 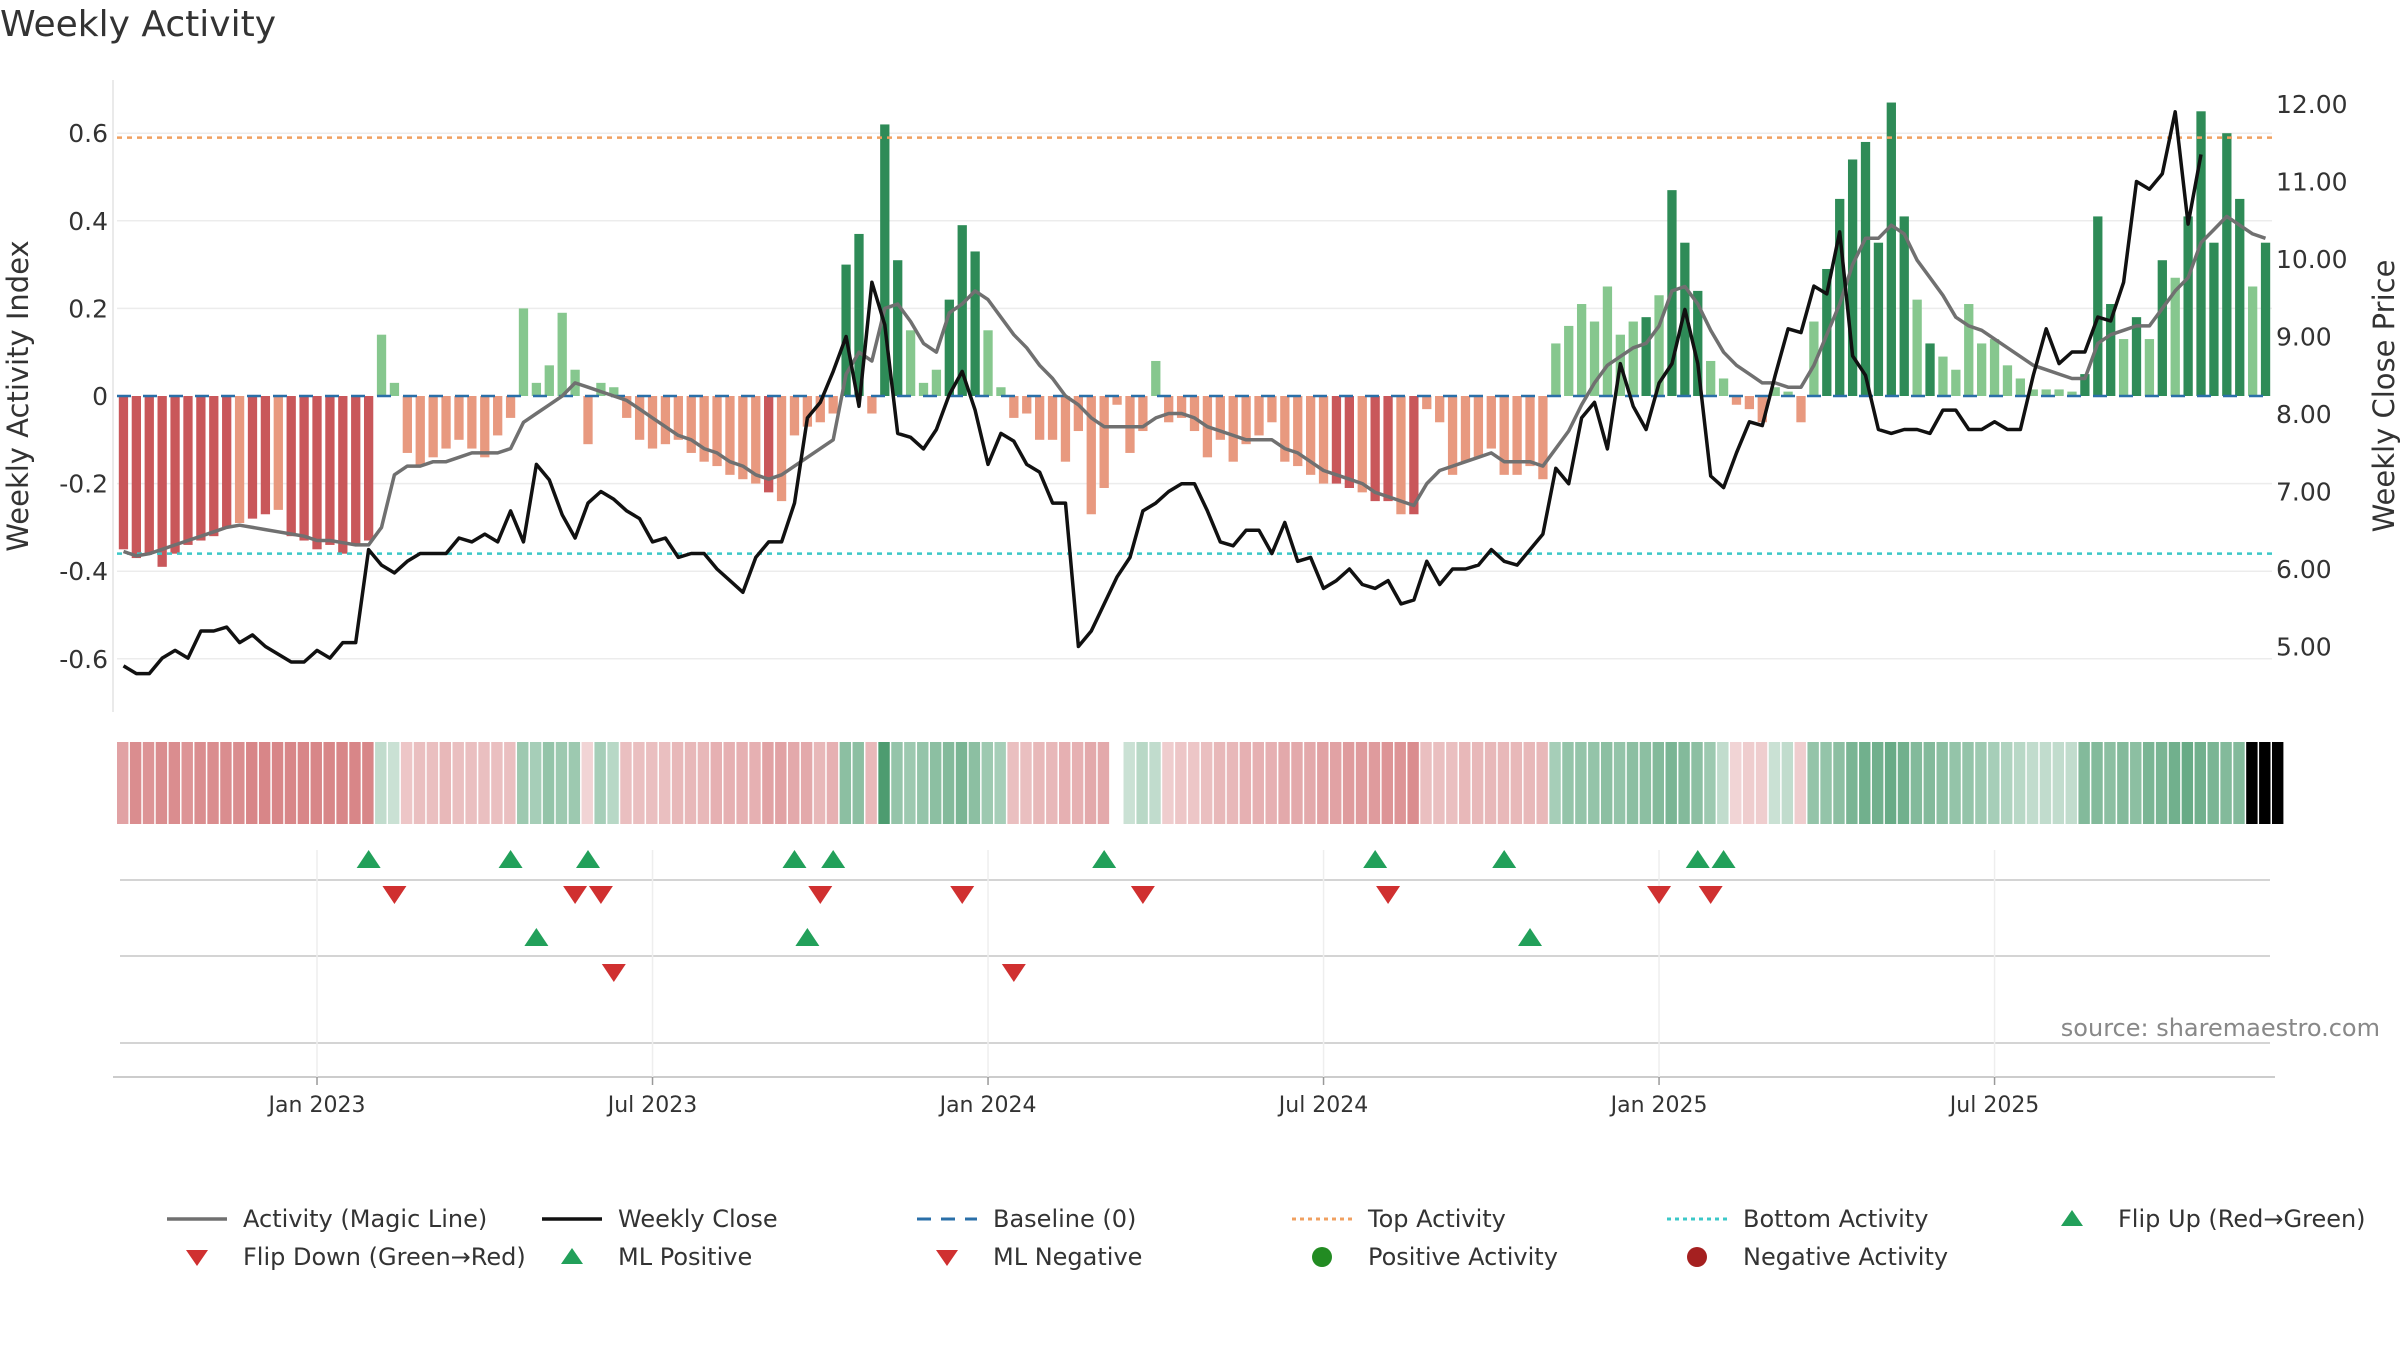 What do you see at coordinates (613, 973) in the screenshot?
I see `ml-negative-marker` at bounding box center [613, 973].